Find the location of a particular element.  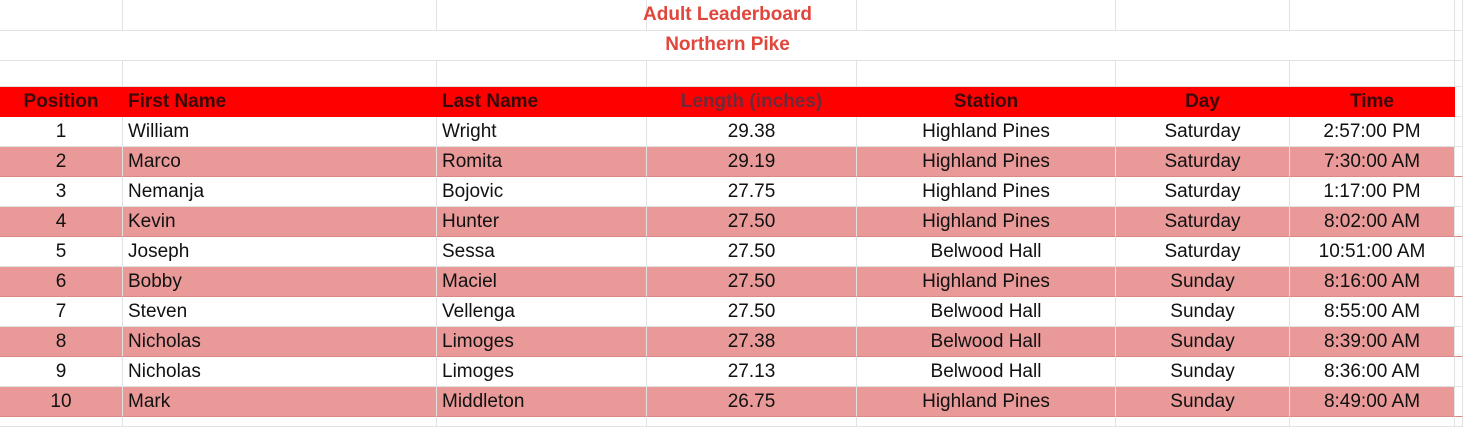

cell-time: 8:02:00 AM is located at coordinates (1372, 222).